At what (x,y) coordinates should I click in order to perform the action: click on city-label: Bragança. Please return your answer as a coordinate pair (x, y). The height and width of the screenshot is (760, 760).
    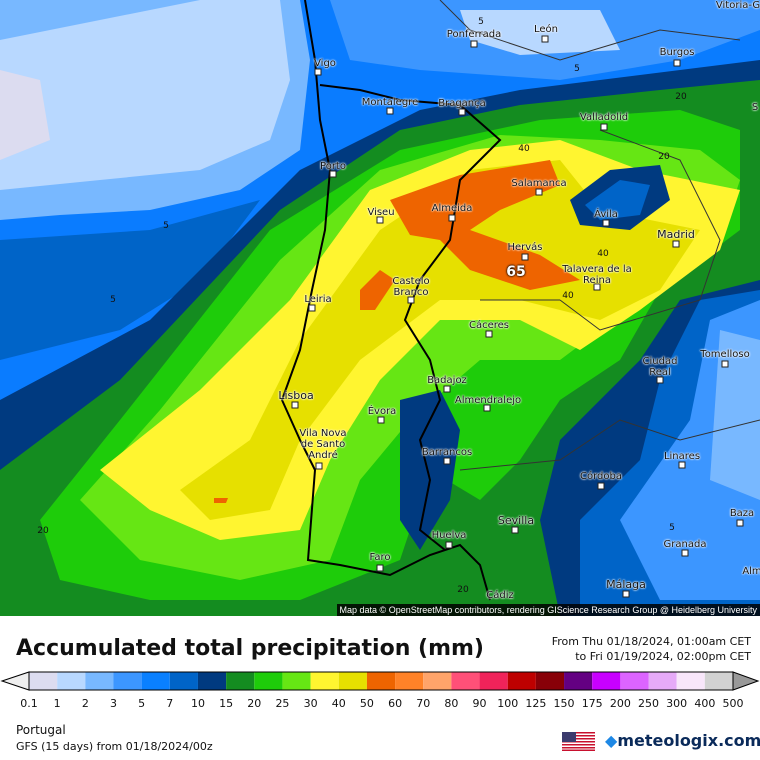
    Looking at the image, I should click on (462, 103).